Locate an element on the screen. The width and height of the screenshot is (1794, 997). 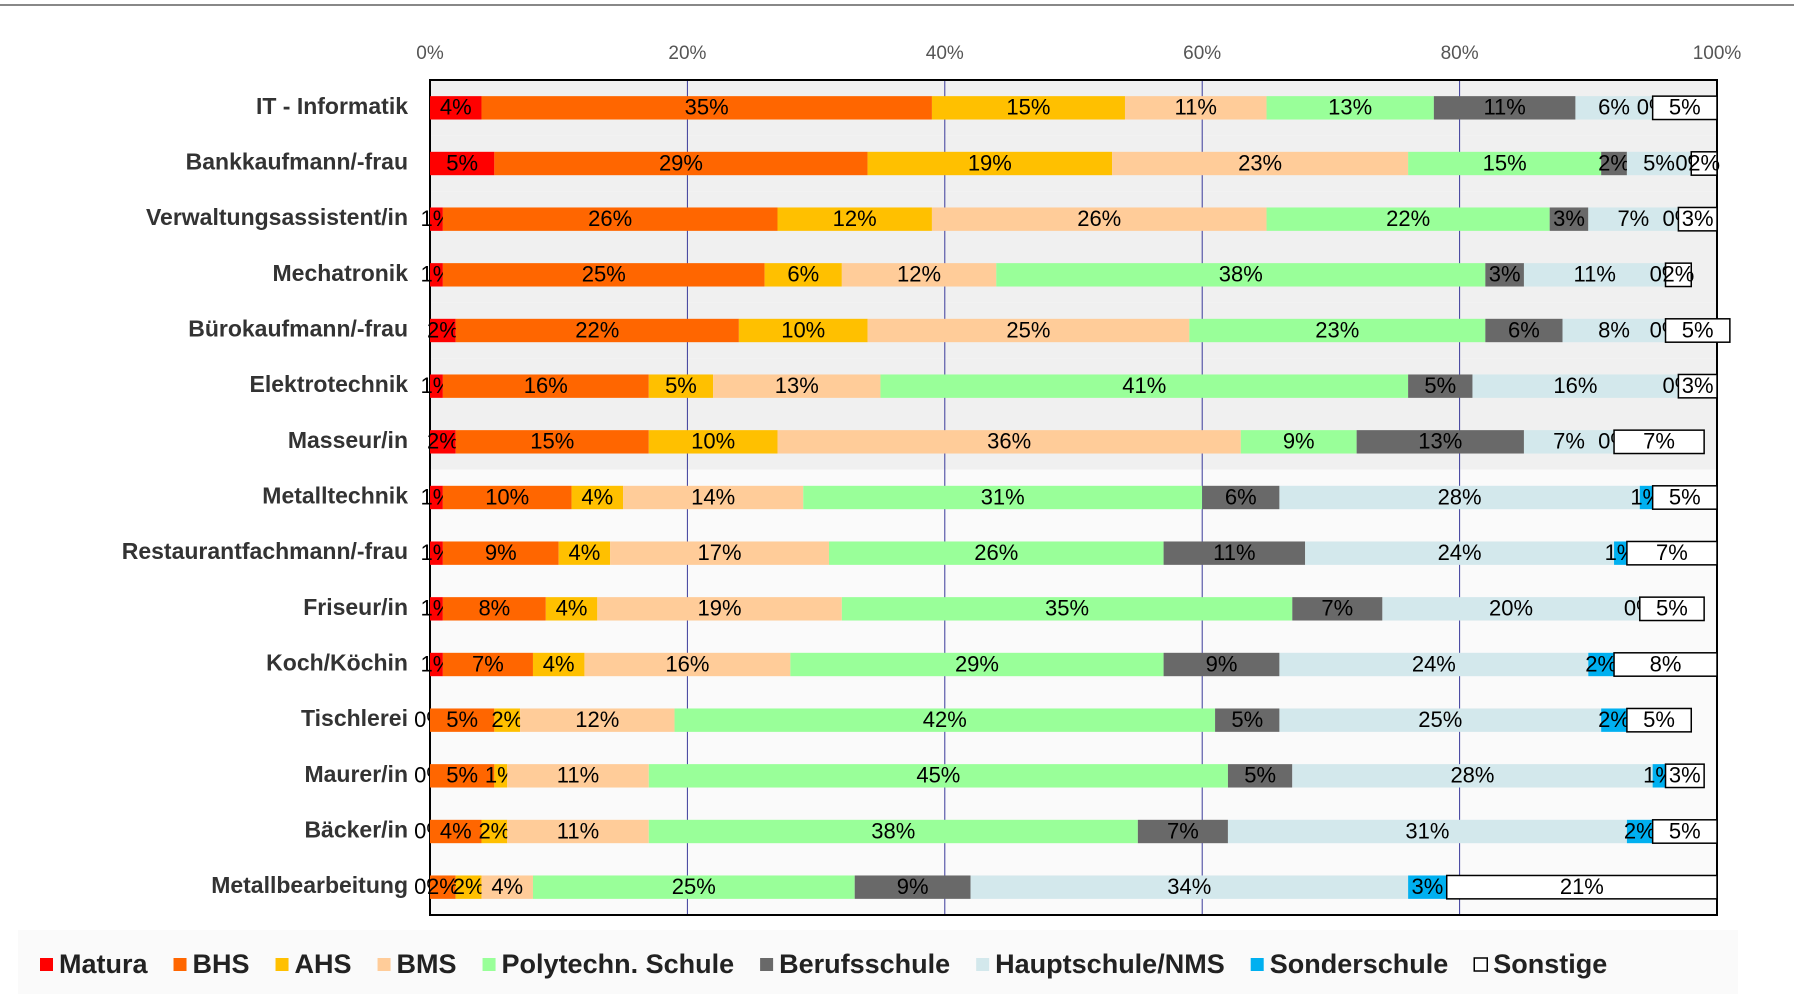
data-label: 36% is located at coordinates (1009, 441).